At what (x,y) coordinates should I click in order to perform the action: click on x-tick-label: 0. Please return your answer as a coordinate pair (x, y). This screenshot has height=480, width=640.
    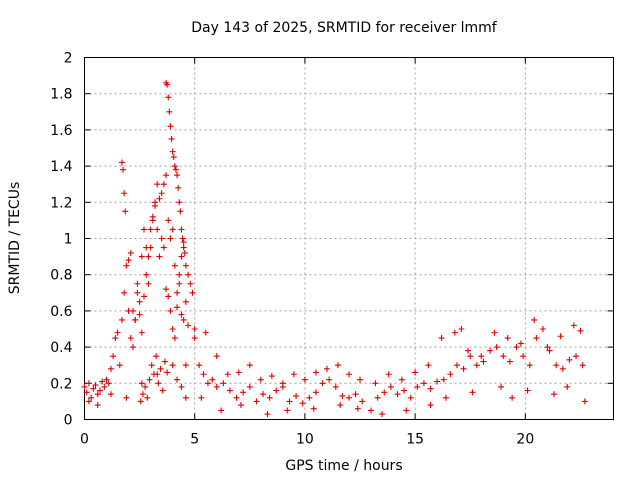
    Looking at the image, I should click on (84, 440).